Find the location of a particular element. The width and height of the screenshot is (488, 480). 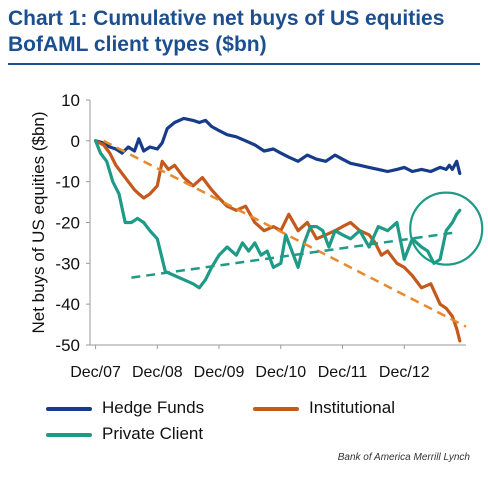

y-tick-label: 10 is located at coordinates (70, 100).